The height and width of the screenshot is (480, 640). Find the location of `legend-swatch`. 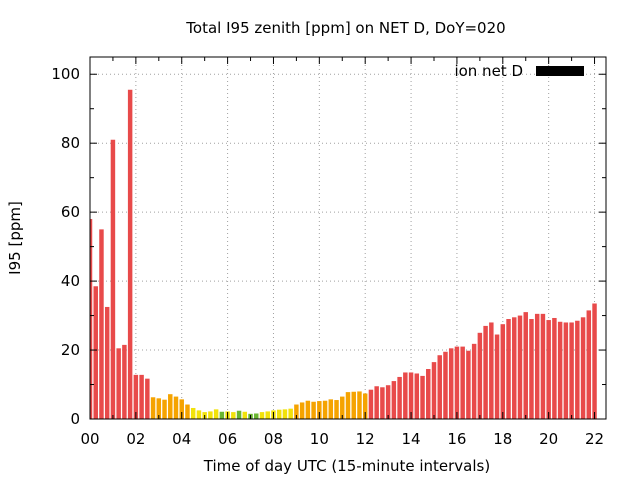

legend-swatch is located at coordinates (560, 71).